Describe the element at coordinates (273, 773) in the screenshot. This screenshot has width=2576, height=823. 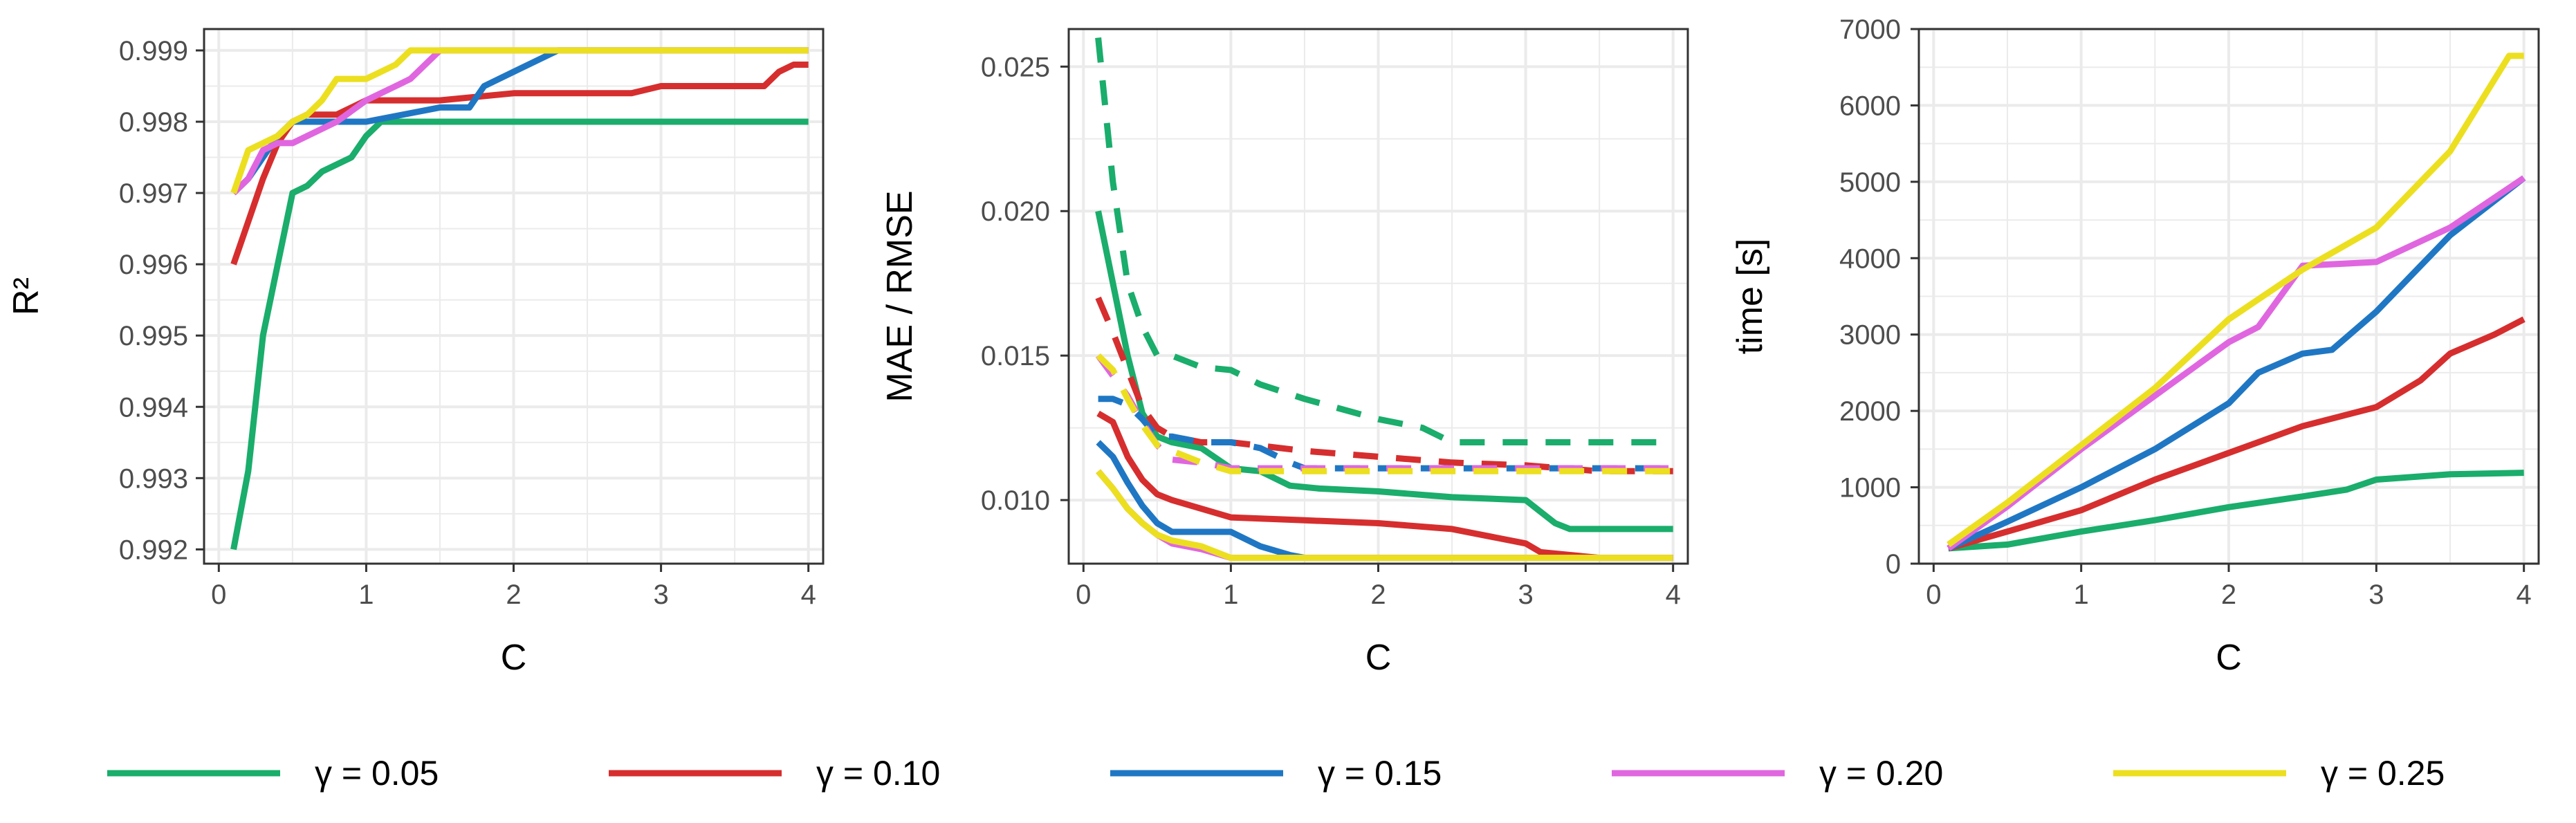
I see `legend-item-1: γ = 0.05` at that location.